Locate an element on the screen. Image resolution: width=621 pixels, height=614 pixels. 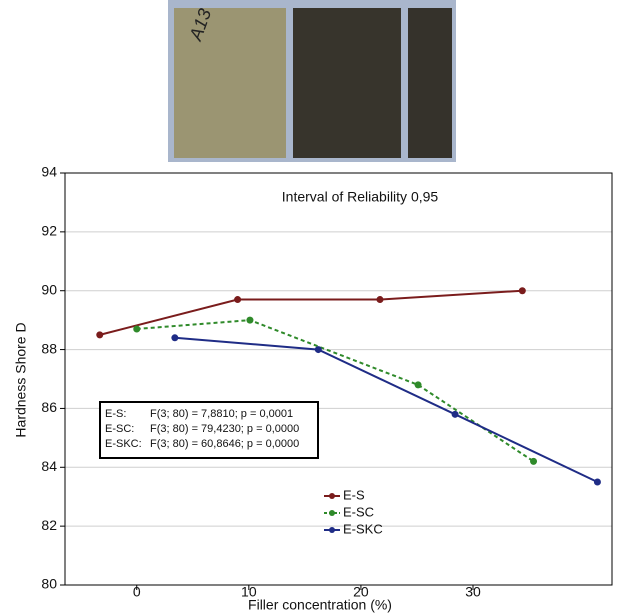
y-axis-title: Hardness Shore D is located at coordinates (21, 379).